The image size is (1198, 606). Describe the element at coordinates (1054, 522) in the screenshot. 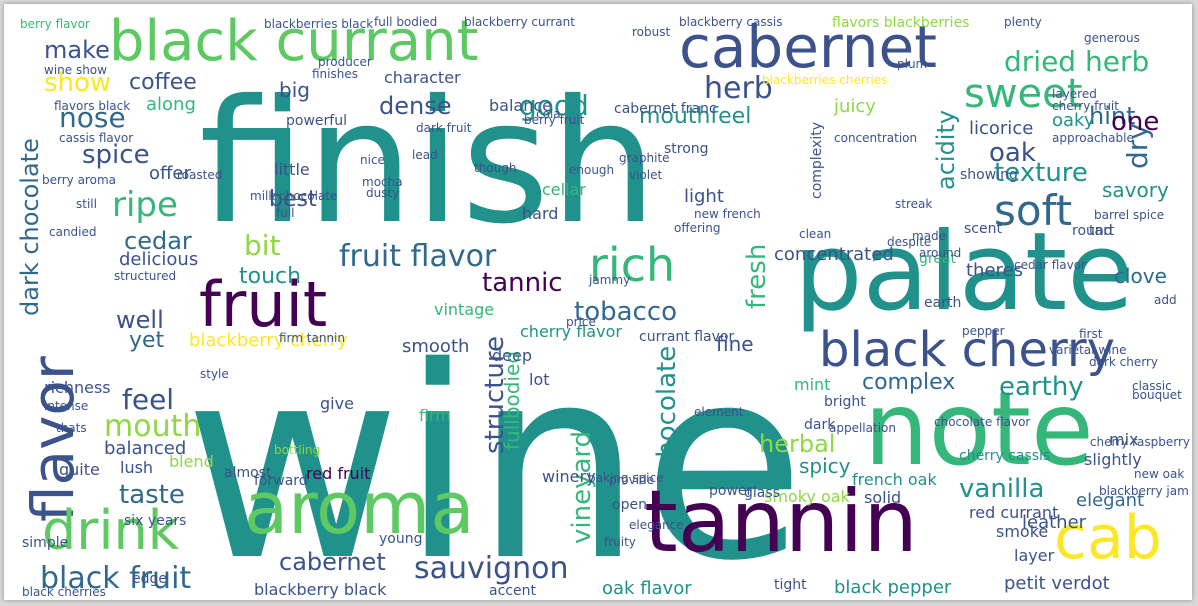

I see `word-leather: leather` at that location.